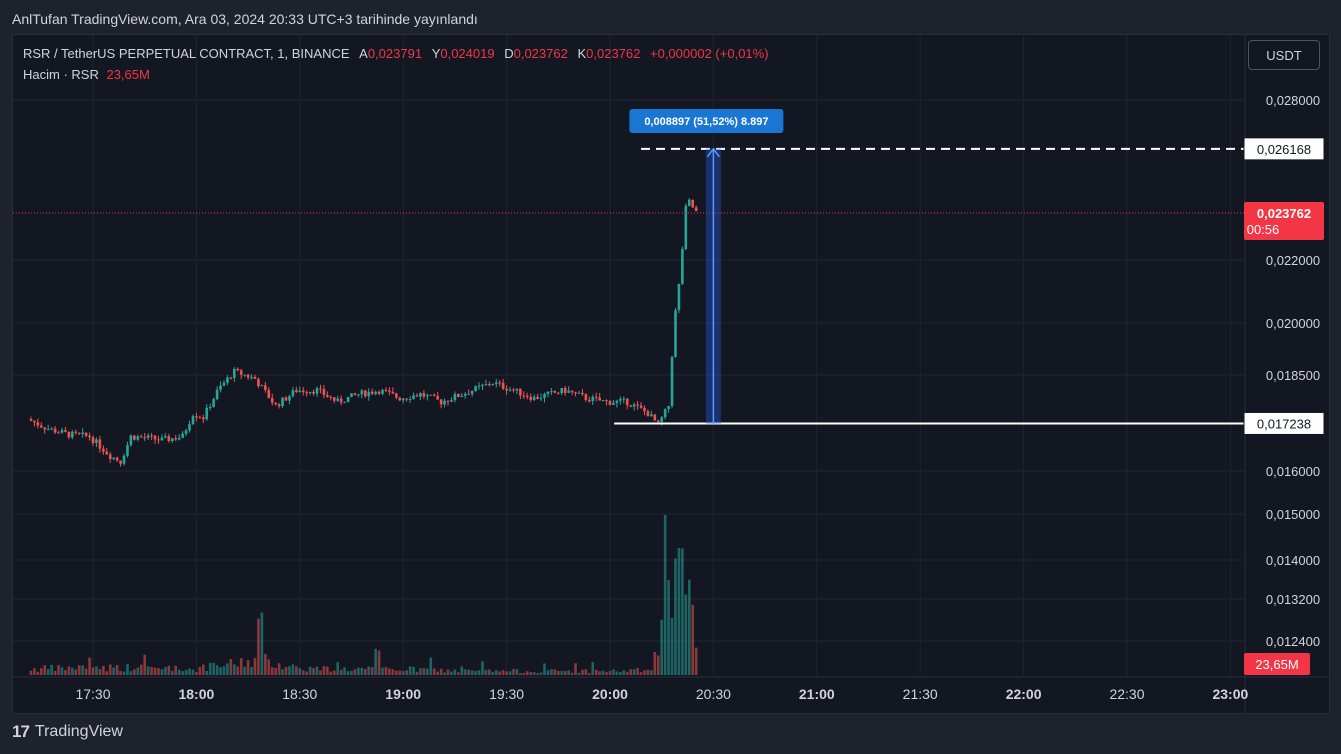 The image size is (1341, 754). Describe the element at coordinates (61, 74) in the screenshot. I see `volume-label: Hacim · RSR` at that location.